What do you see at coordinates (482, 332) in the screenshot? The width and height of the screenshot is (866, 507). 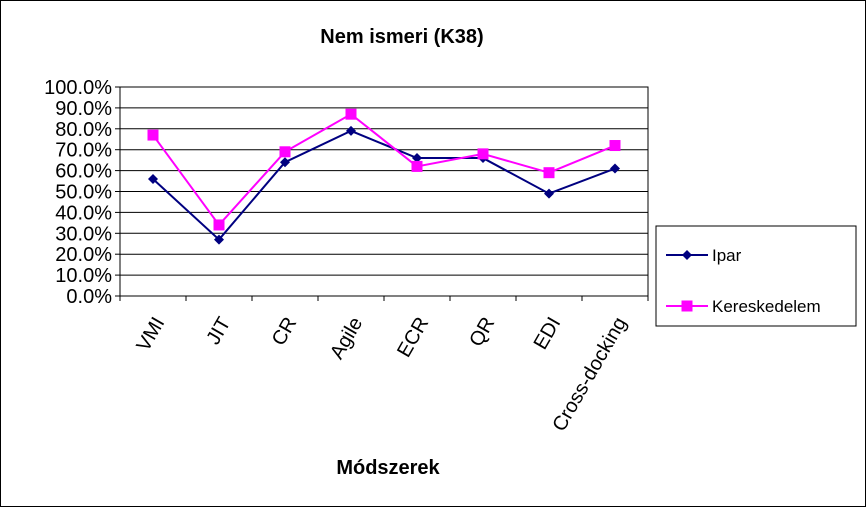 I see `x-tick-label: QR` at bounding box center [482, 332].